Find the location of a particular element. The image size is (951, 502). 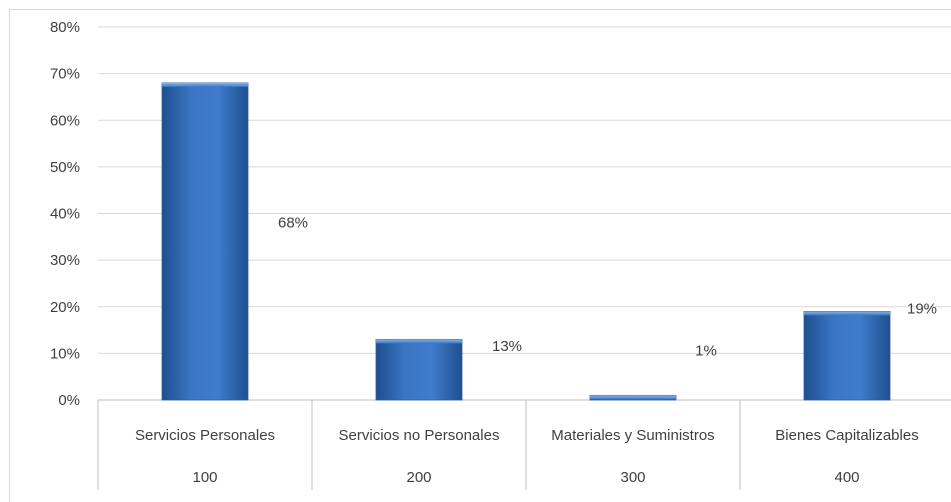

y-tick-label: 10% is located at coordinates (65, 353).